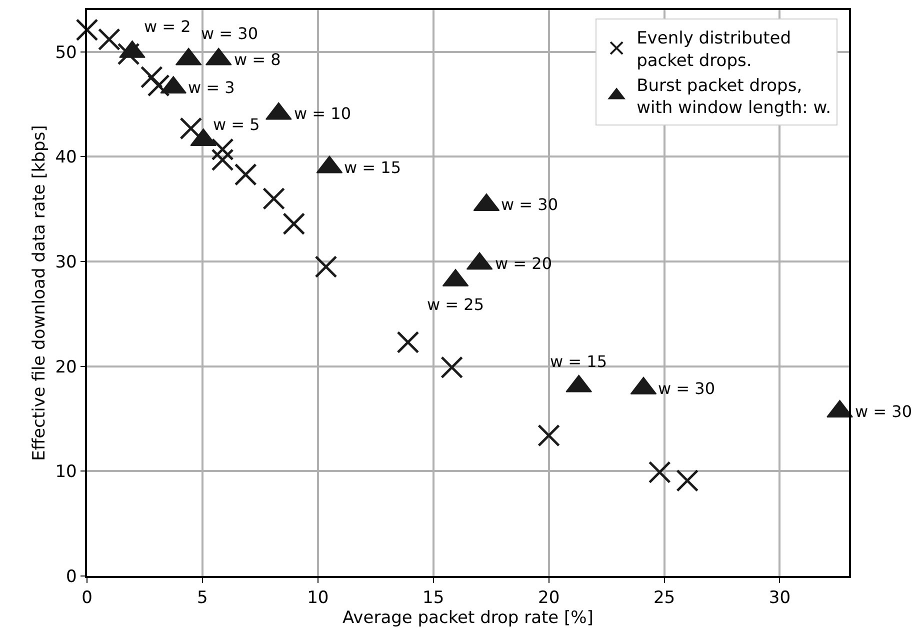 This screenshot has width=922, height=642. What do you see at coordinates (167, 26) in the screenshot?
I see `annotation: w = 2` at bounding box center [167, 26].